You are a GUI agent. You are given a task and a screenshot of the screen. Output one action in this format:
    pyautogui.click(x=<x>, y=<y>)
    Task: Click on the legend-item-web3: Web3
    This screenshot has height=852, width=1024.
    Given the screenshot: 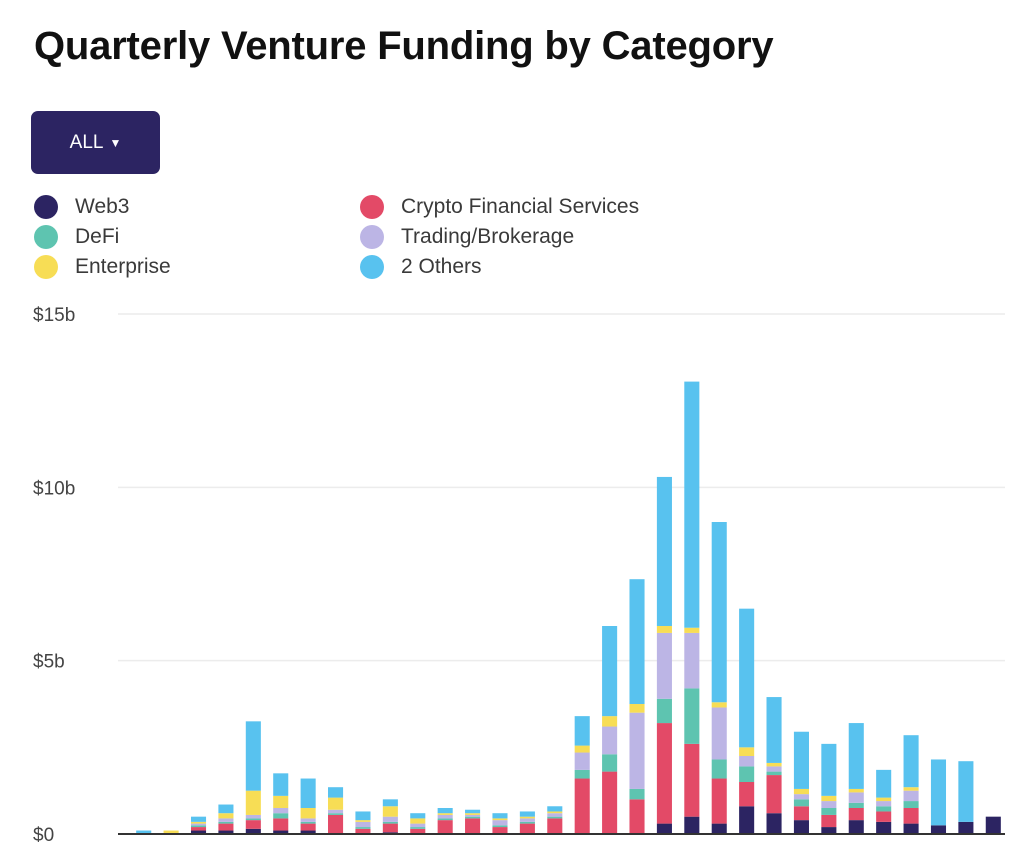 What is the action you would take?
    pyautogui.click(x=81, y=207)
    